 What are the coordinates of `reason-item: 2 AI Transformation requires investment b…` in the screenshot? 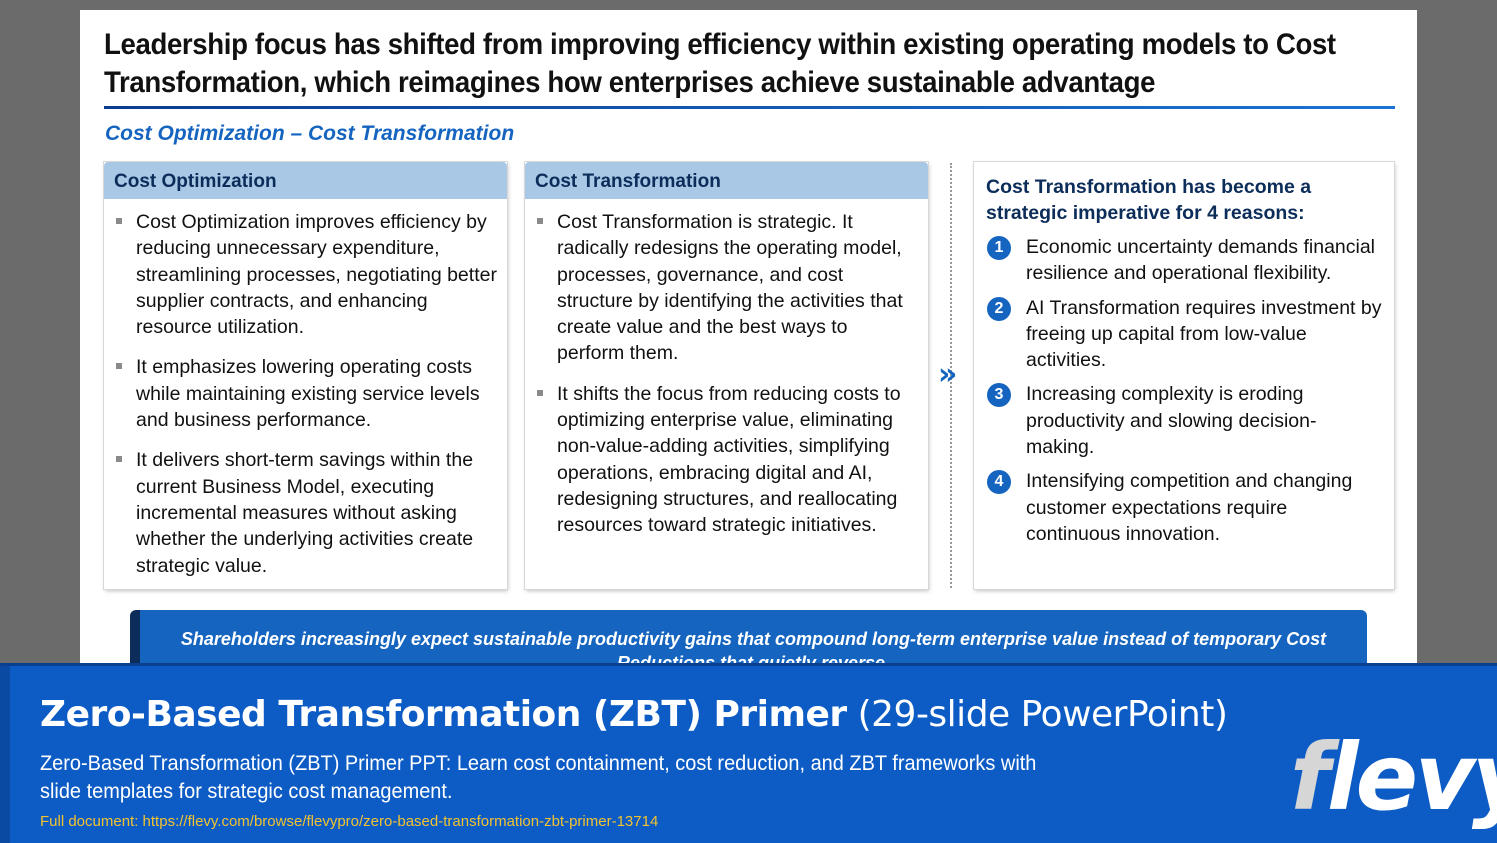 It's located at (1184, 334).